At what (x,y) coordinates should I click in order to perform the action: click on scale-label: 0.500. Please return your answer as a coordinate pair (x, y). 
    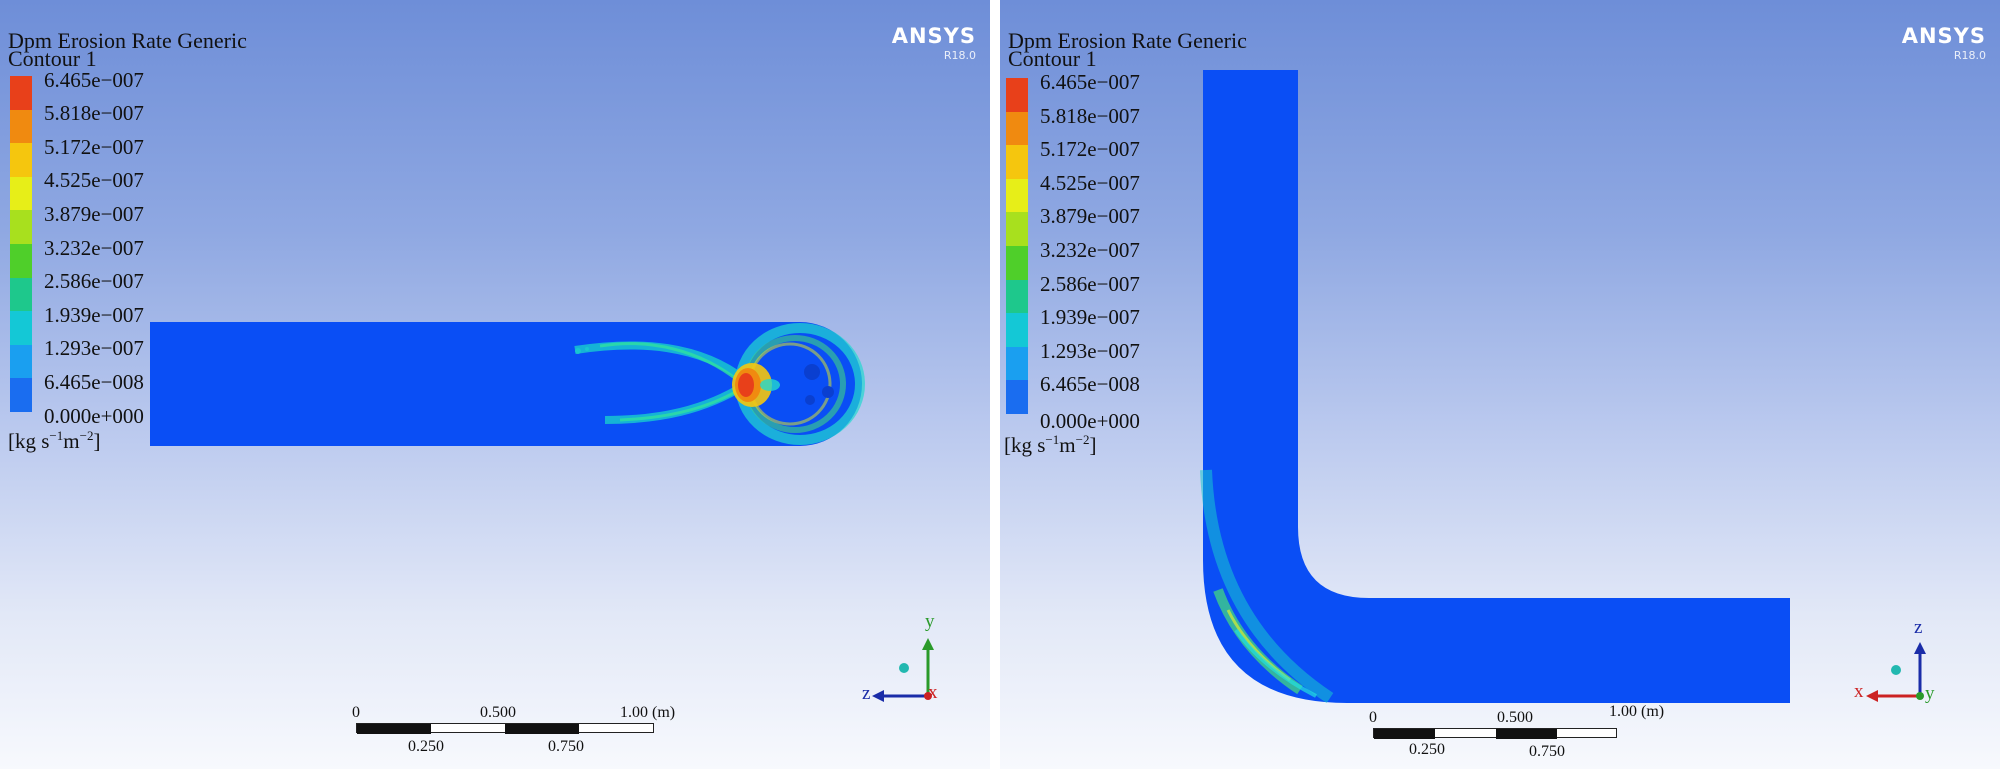
    Looking at the image, I should click on (498, 712).